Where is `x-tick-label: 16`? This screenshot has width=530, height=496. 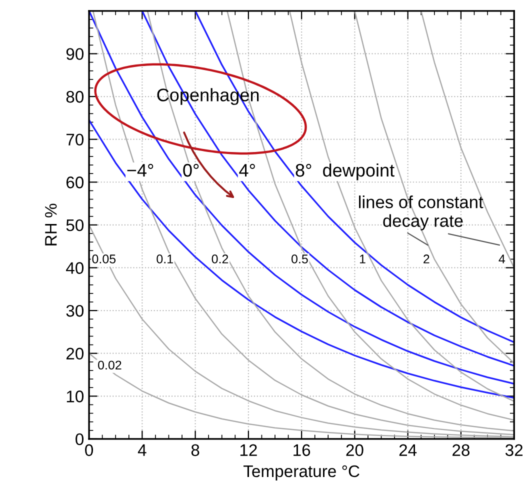 x-tick-label: 16 is located at coordinates (302, 450).